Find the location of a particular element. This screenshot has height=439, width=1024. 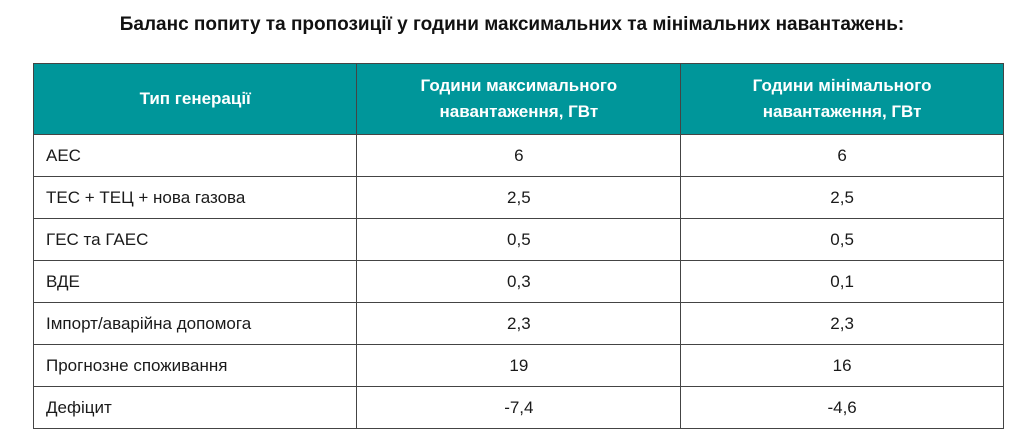

cell-max-load: 0,5 is located at coordinates (519, 239).